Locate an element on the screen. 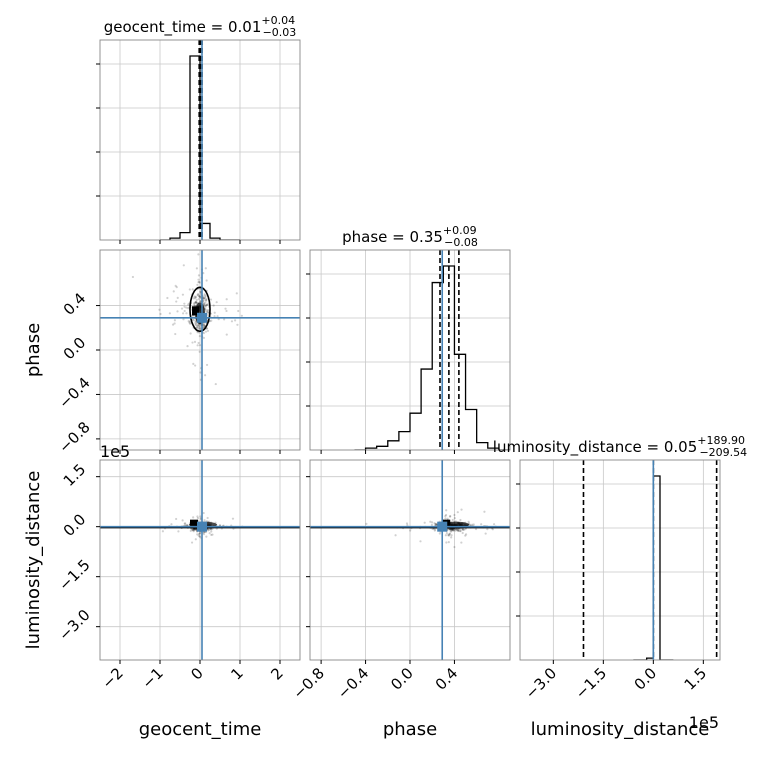 The width and height of the screenshot is (760, 760). y-tick-label: 0.0 is located at coordinates (75, 525).